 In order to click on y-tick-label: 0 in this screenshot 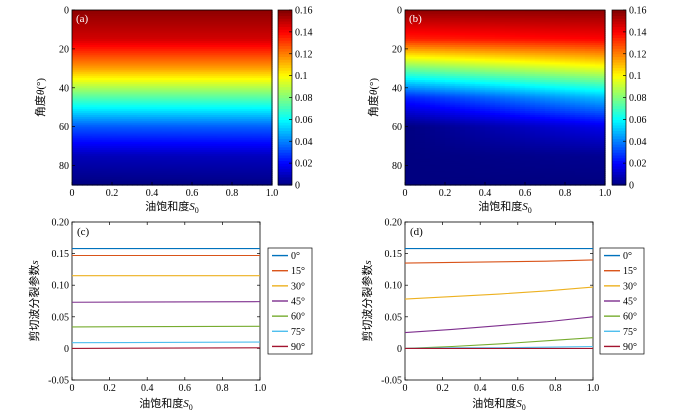, I will do `click(66, 11)`.